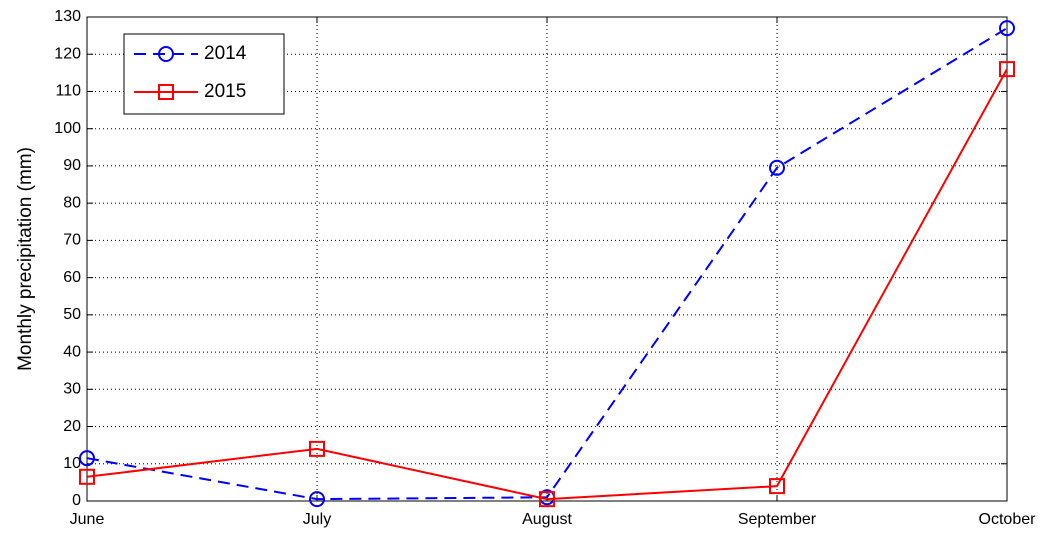 The height and width of the screenshot is (534, 1050). I want to click on legend-box, so click(204, 74).